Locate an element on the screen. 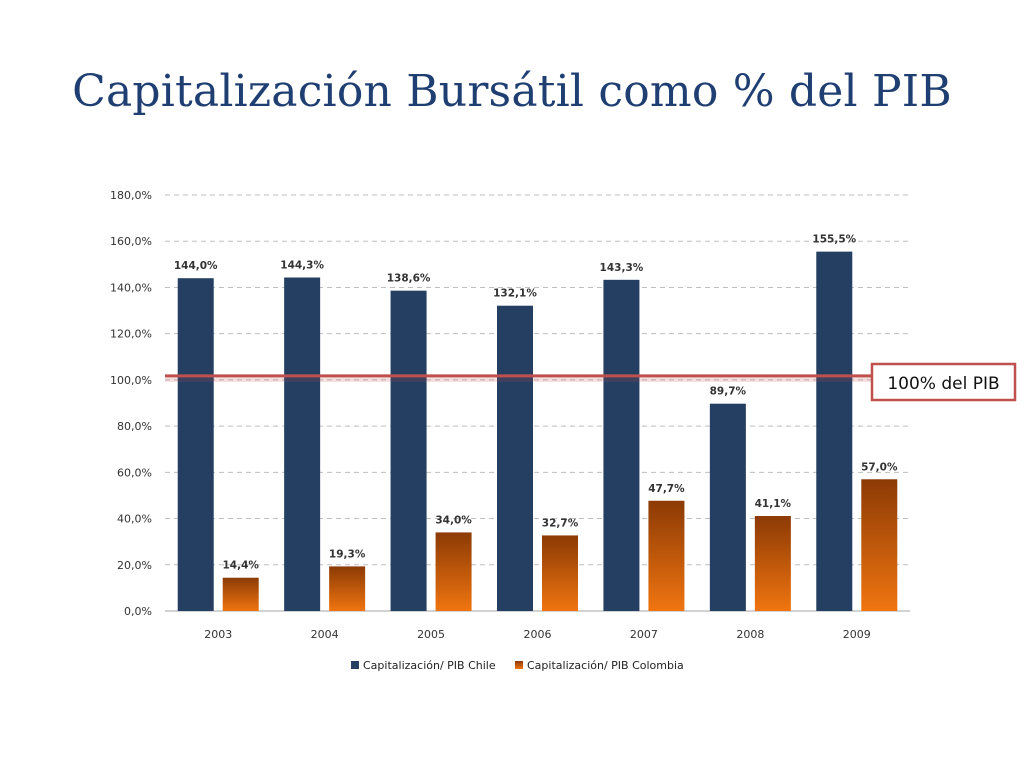 This screenshot has width=1024, height=768. x-axis: 2003 2004 2005 2006 2007 2008 2009 is located at coordinates (537, 634).